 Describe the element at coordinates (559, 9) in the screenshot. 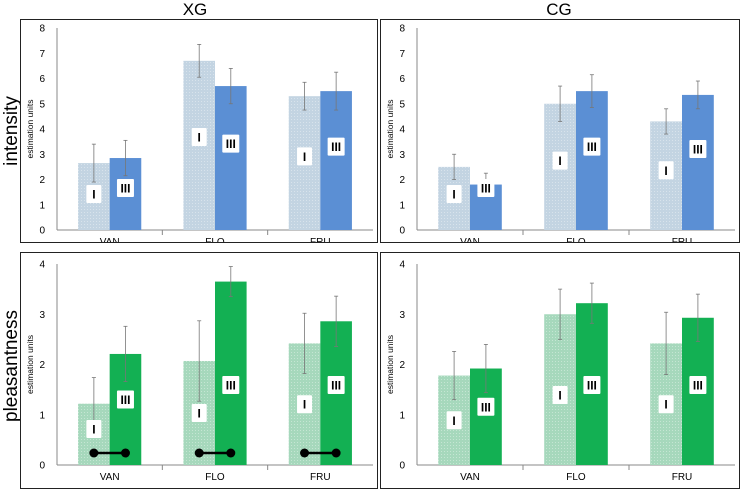

I see `column-title-cg: CG` at that location.